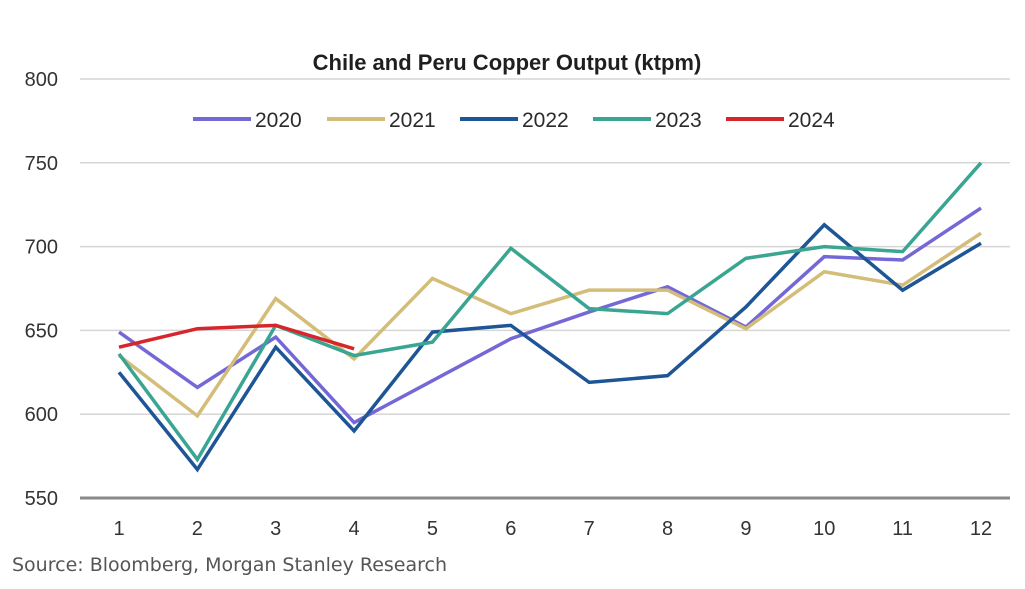 The width and height of the screenshot is (1025, 589). Describe the element at coordinates (275, 529) in the screenshot. I see `x-tick-label: 3` at that location.